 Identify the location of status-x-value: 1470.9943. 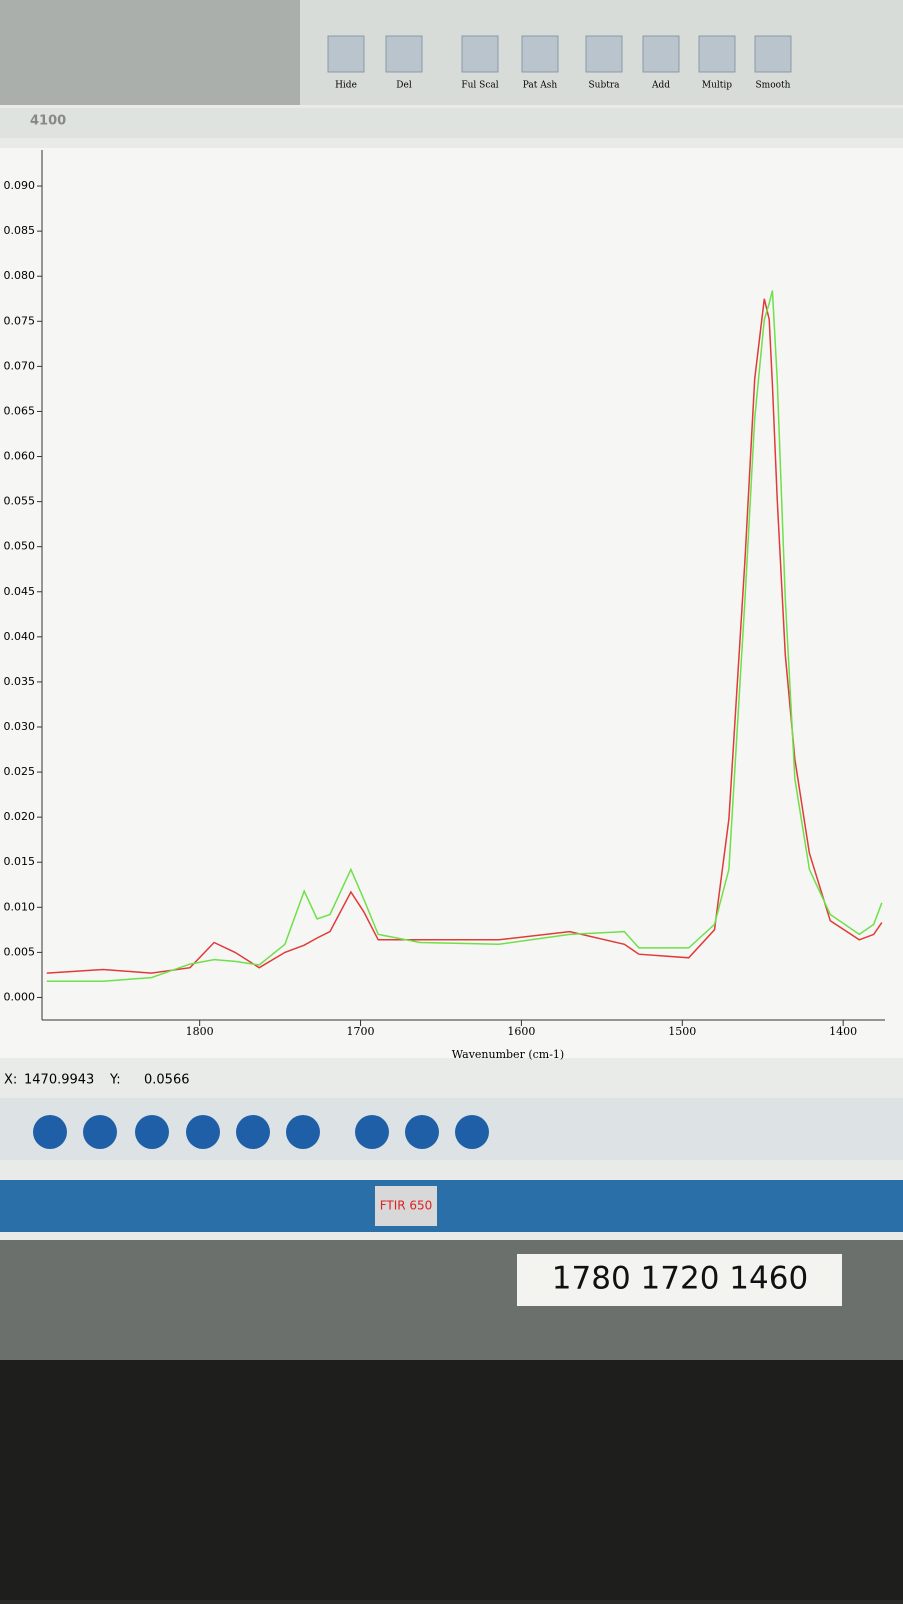
(59, 1080).